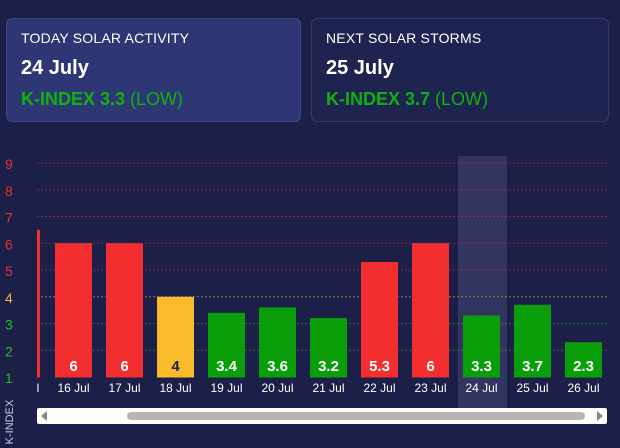  I want to click on bar-26 Jul, so click(583, 360).